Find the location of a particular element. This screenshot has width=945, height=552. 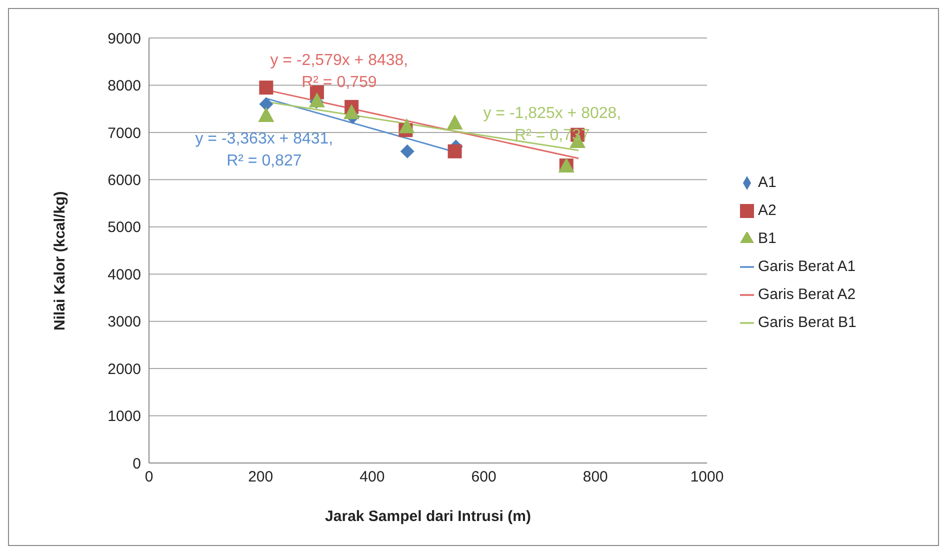

y-tick-label: 0 is located at coordinates (136, 463).